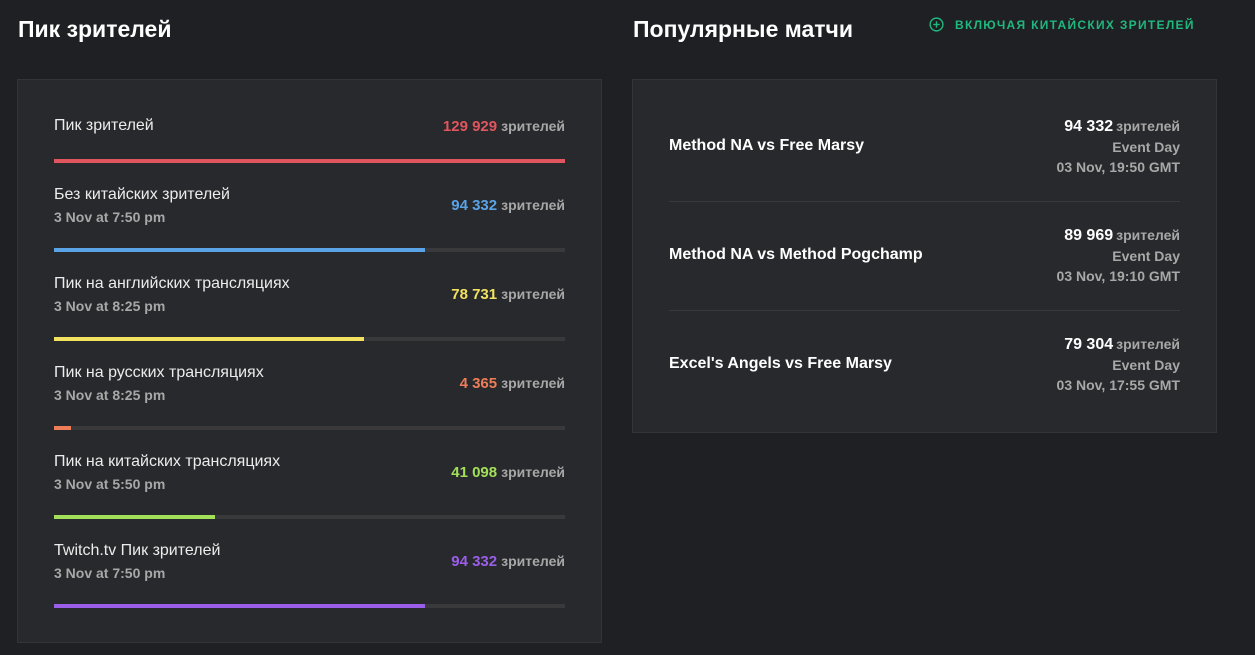  Describe the element at coordinates (1089, 344) in the screenshot. I see `match-viewer-count: 79 304` at that location.